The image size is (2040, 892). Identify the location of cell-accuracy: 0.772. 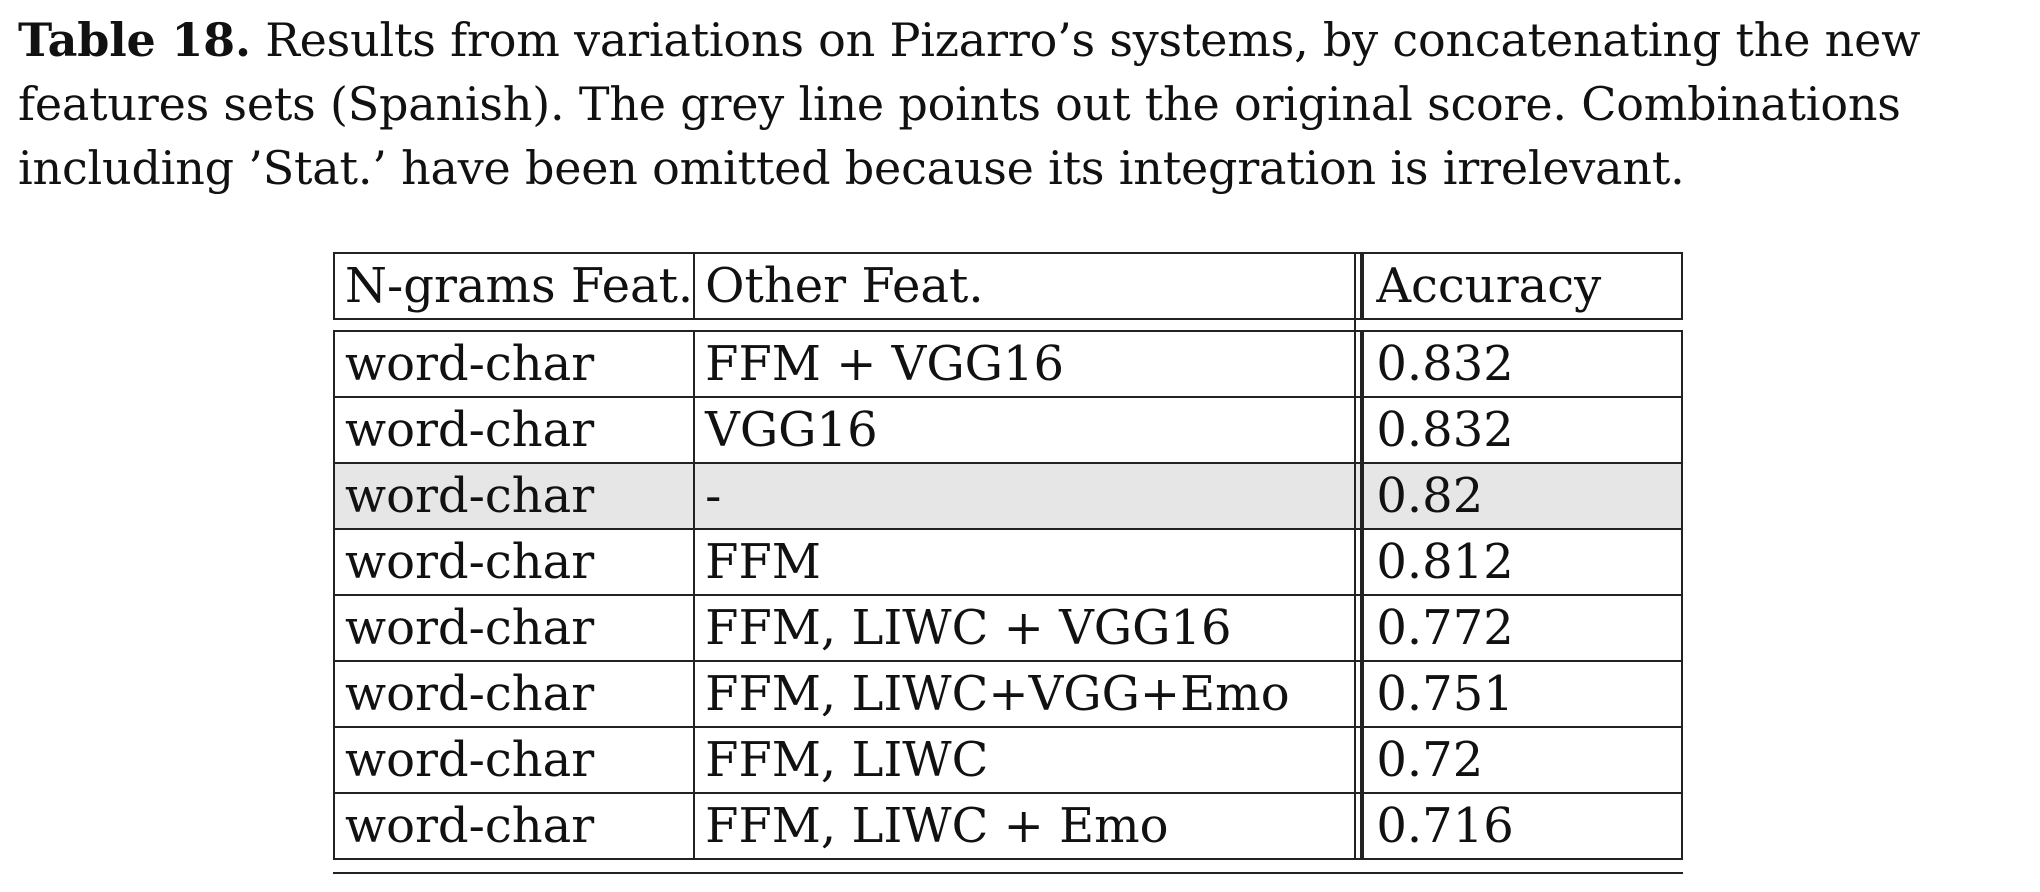
(1522, 627).